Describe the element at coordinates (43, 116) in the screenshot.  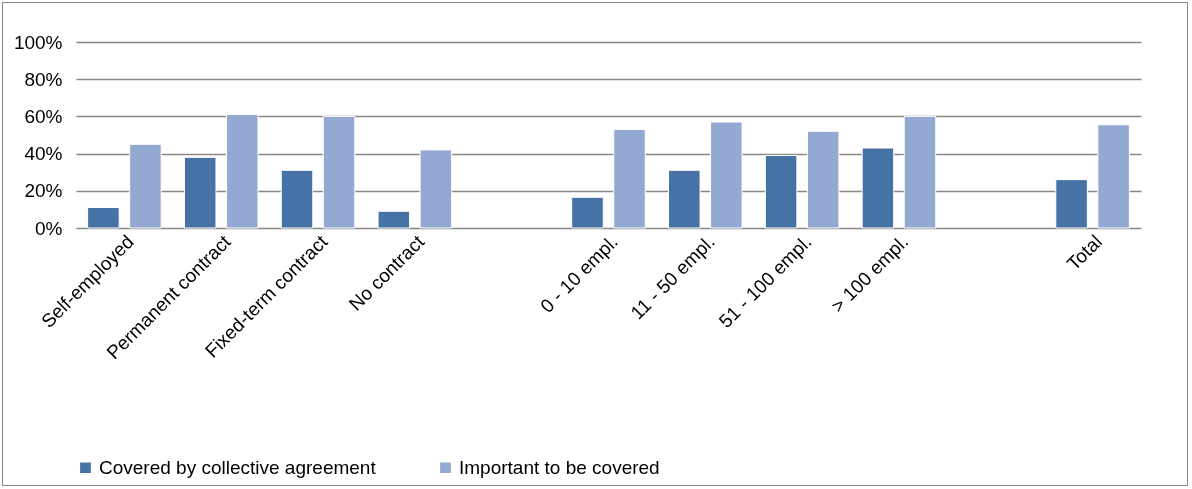
I see `y-tick-label: 60%` at that location.